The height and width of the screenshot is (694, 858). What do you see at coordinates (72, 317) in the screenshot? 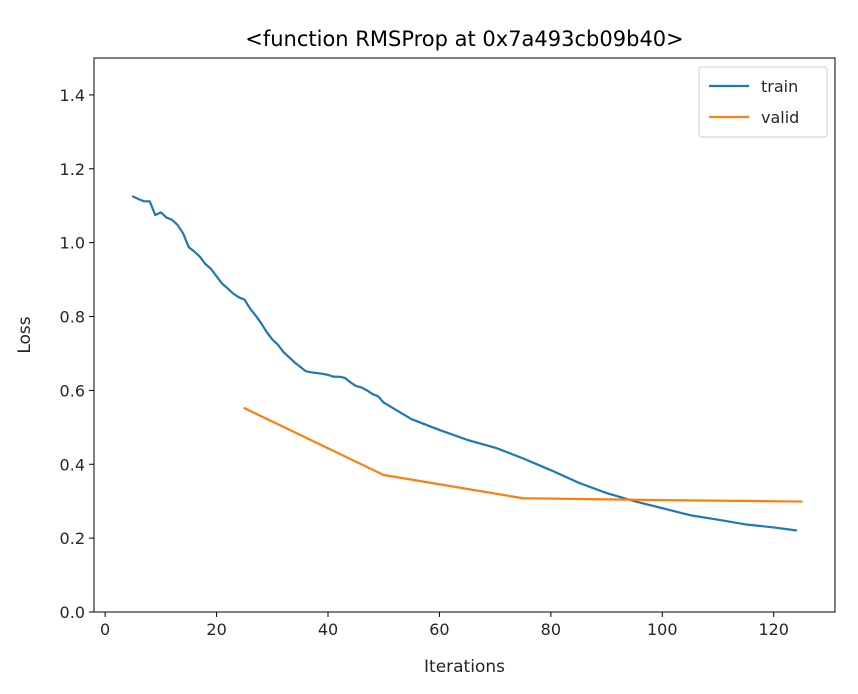
I see `y-tick-label: 0.8` at bounding box center [72, 317].